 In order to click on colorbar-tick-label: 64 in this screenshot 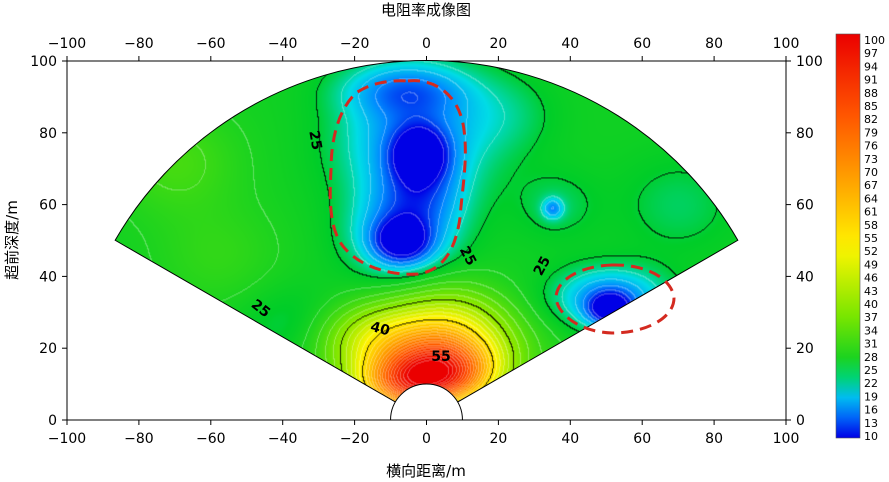, I will do `click(871, 198)`.